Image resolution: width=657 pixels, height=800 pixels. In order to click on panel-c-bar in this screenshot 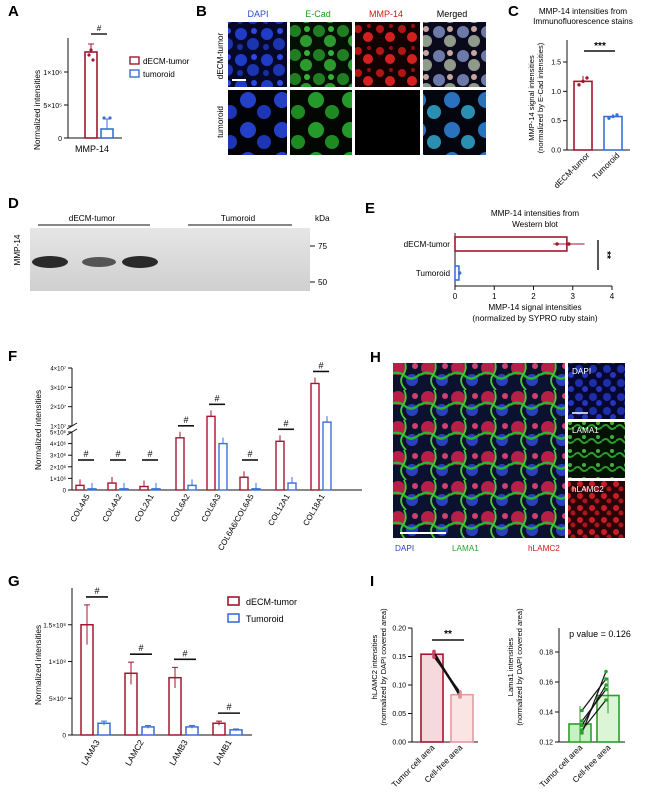, I will do `click(583, 115)`.